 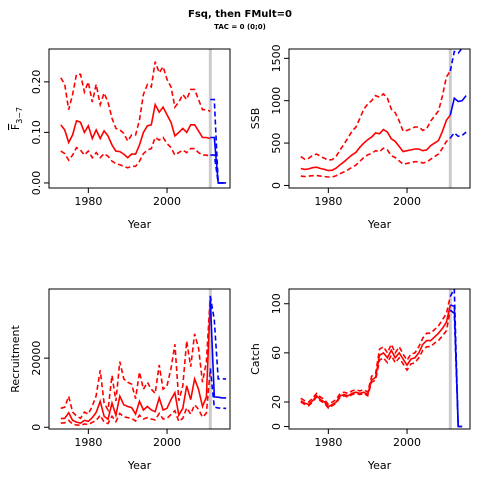 I want to click on y-axis-label-subscript: 3−7, so click(x=19, y=115).